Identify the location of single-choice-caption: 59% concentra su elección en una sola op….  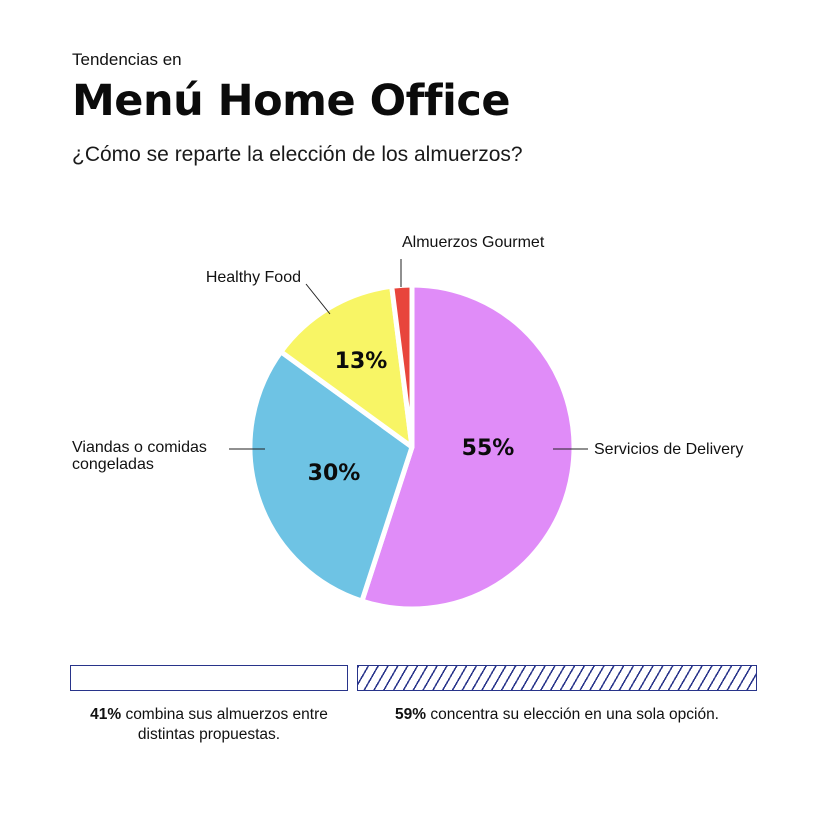
(557, 715).